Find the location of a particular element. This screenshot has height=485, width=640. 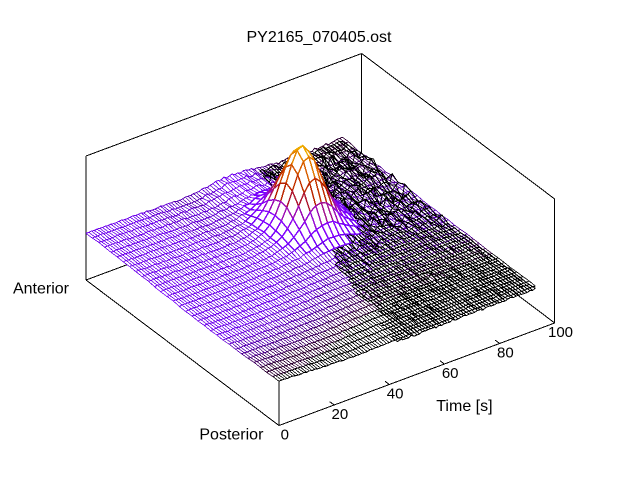

svg-text: Posterior is located at coordinates (231, 434).